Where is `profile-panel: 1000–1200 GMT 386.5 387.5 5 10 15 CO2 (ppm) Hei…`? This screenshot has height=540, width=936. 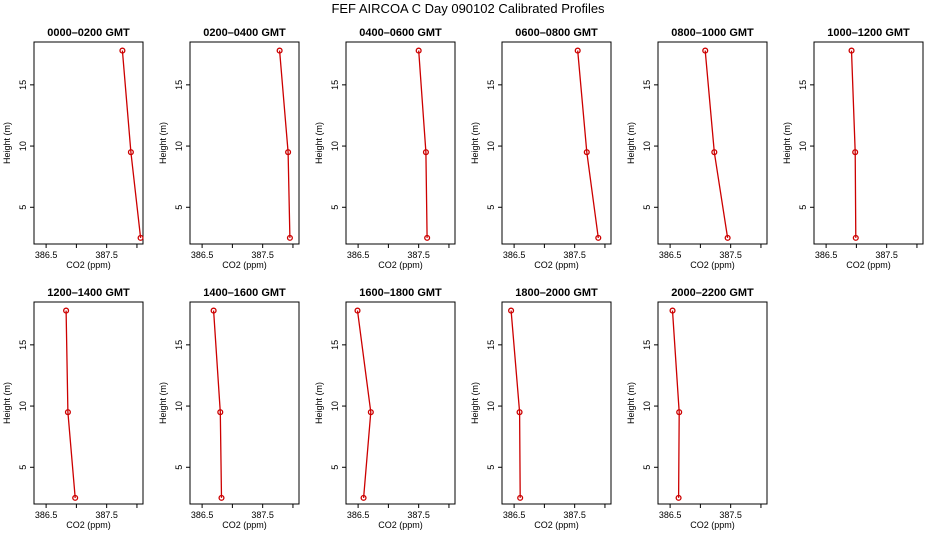 profile-panel: 1000–1200 GMT 386.5 387.5 5 10 15 CO2 (ppm) Hei… is located at coordinates (853, 148).